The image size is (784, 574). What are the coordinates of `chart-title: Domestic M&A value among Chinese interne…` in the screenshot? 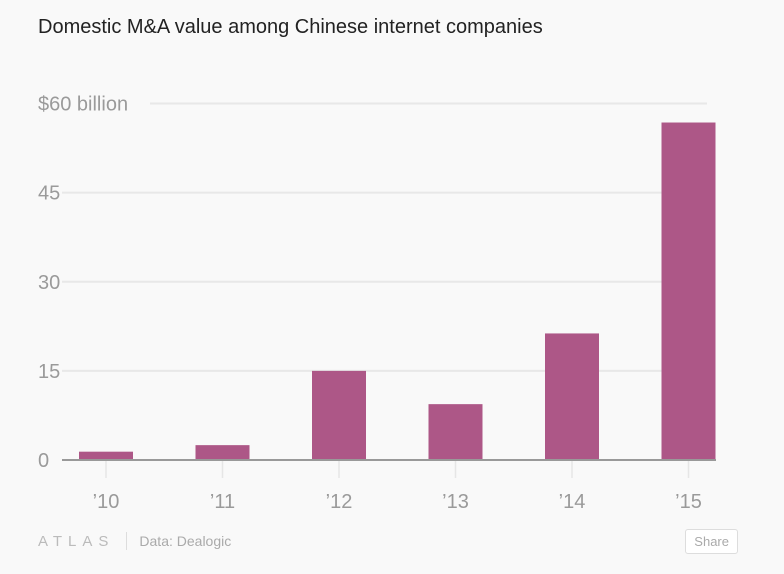 It's located at (290, 27).